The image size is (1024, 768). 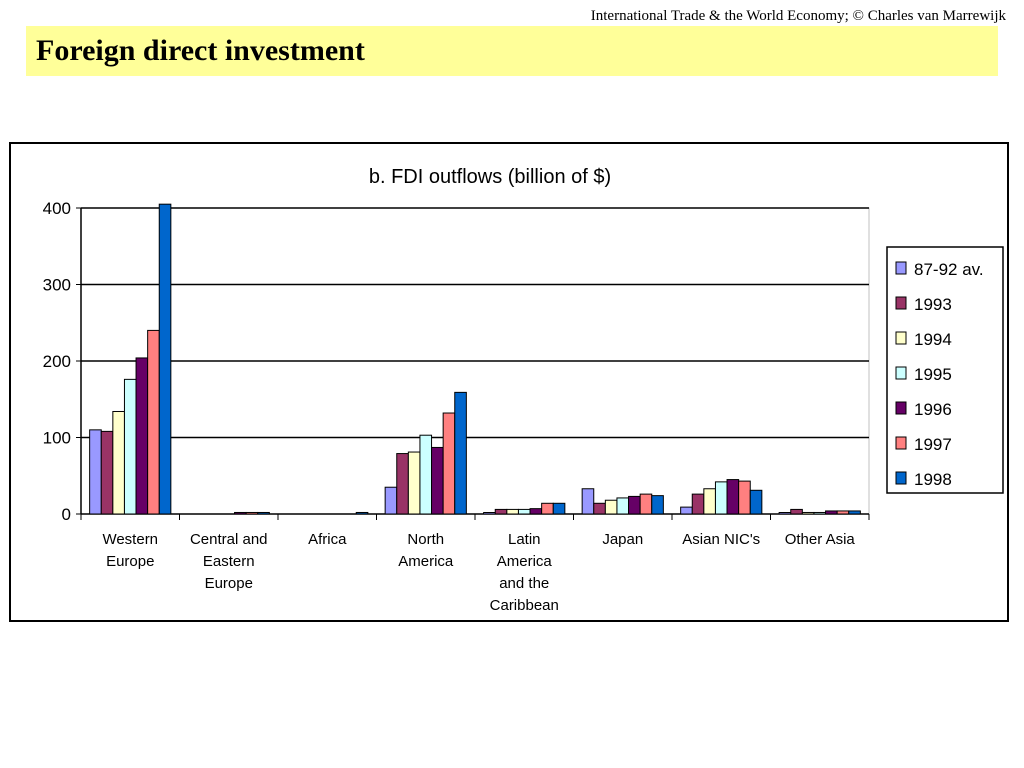 I want to click on x-tick-label: Latin America and the Caribbean, so click(x=524, y=572).